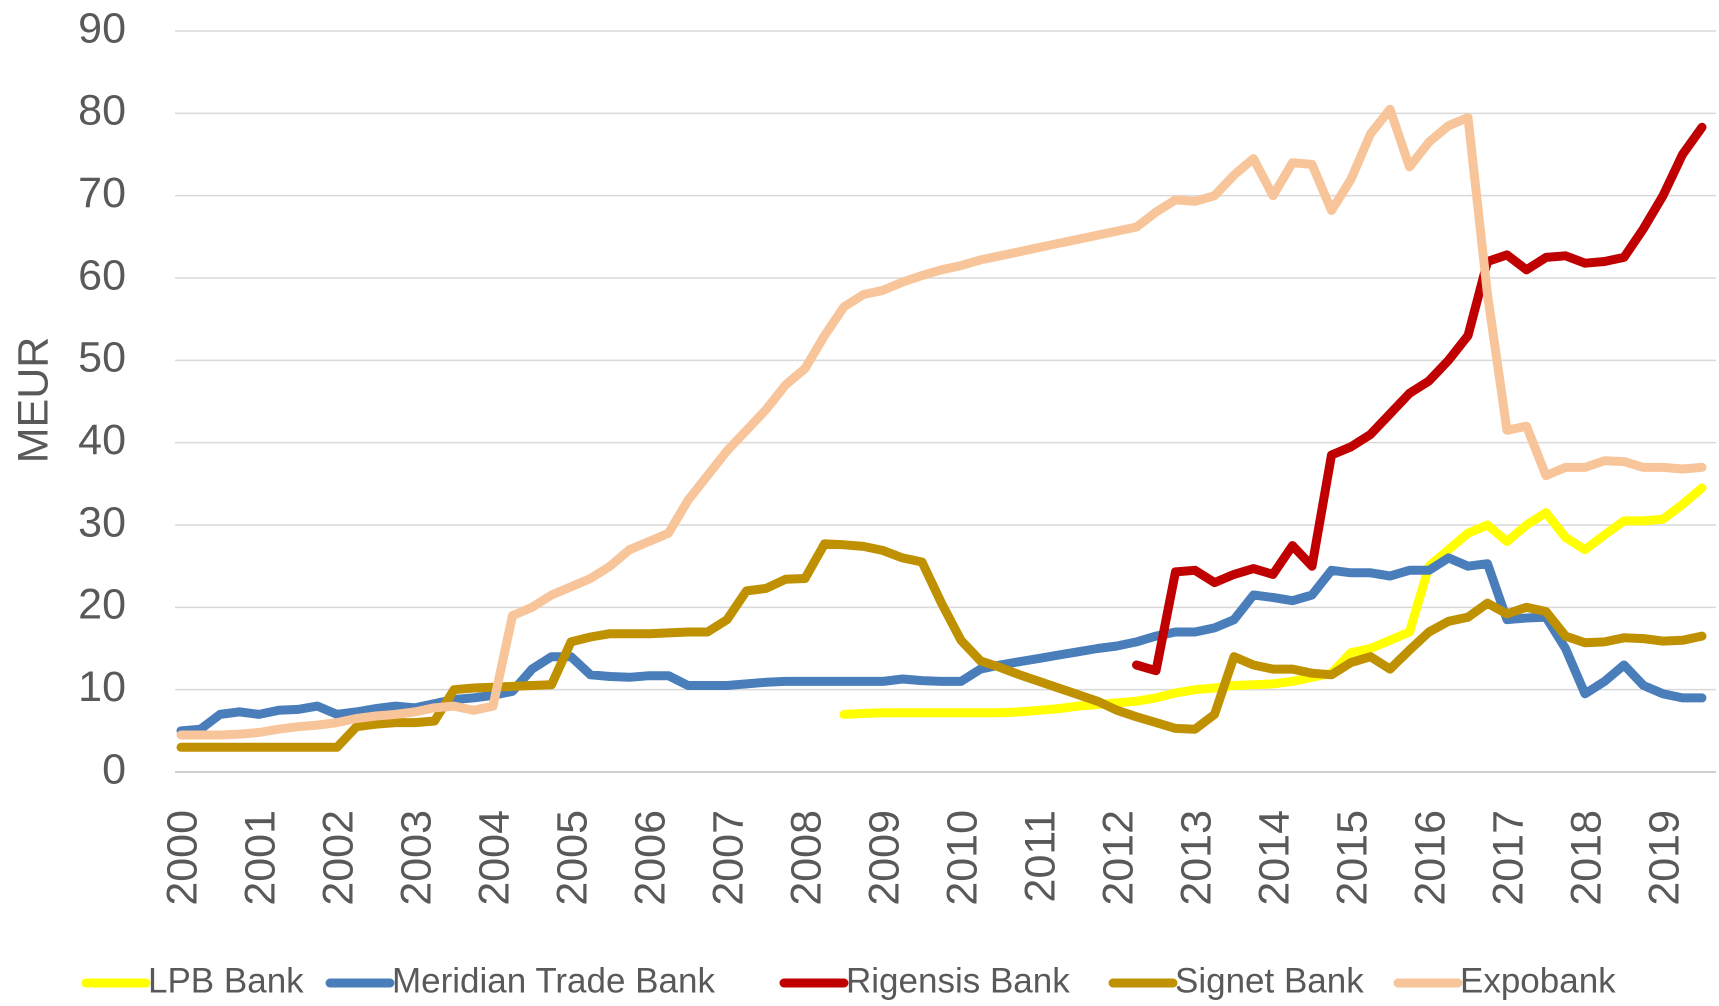 This screenshot has height=1006, width=1719. I want to click on x-tick-label: 2008, so click(806, 858).